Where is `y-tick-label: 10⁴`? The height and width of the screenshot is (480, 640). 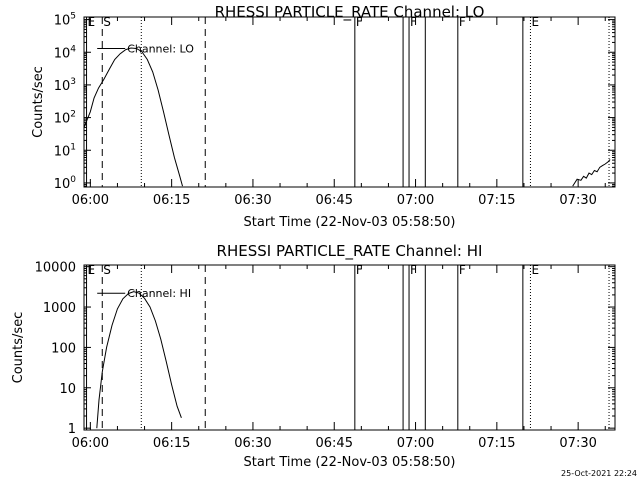 y-tick-label: 10⁴ is located at coordinates (65, 52).